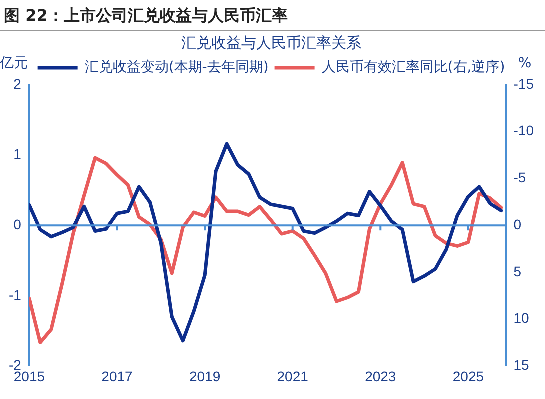 The width and height of the screenshot is (545, 399). I want to click on y2-axis-title: %, so click(525, 64).